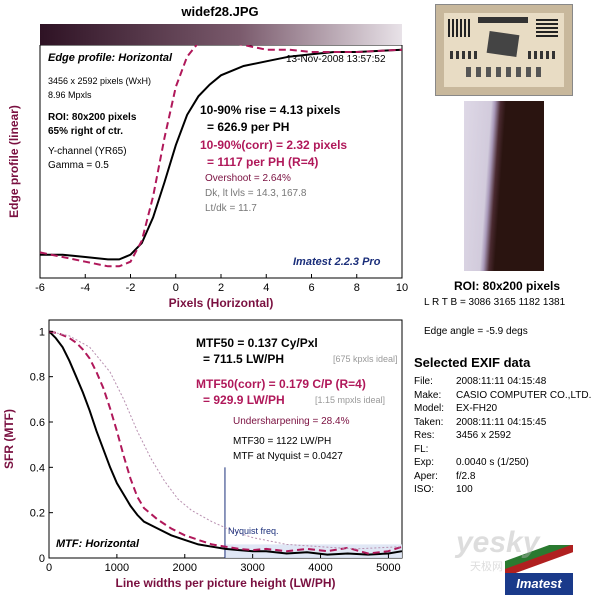  I want to click on undersharpening: Undersharpening = 28.4%, so click(291, 421).